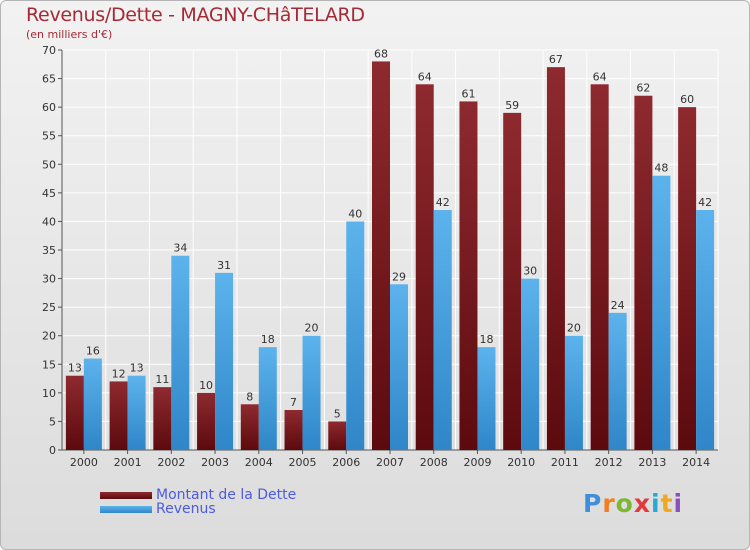  What do you see at coordinates (195, 15) in the screenshot?
I see `chart-title: Revenus/Dette - MAGNY-CHâTELARD` at bounding box center [195, 15].